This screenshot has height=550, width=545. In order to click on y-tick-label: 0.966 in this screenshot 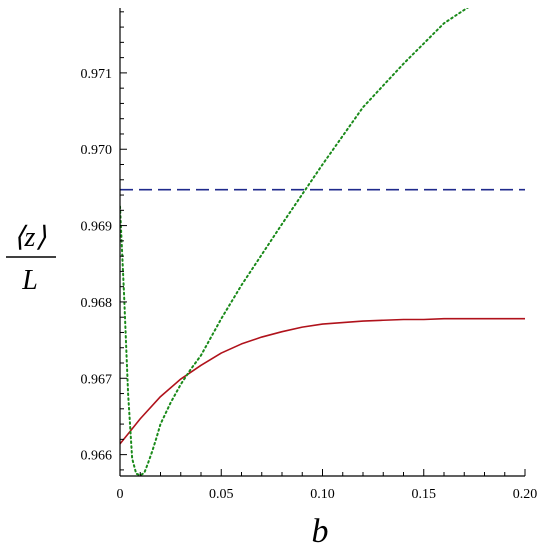, I will do `click(97, 456)`.